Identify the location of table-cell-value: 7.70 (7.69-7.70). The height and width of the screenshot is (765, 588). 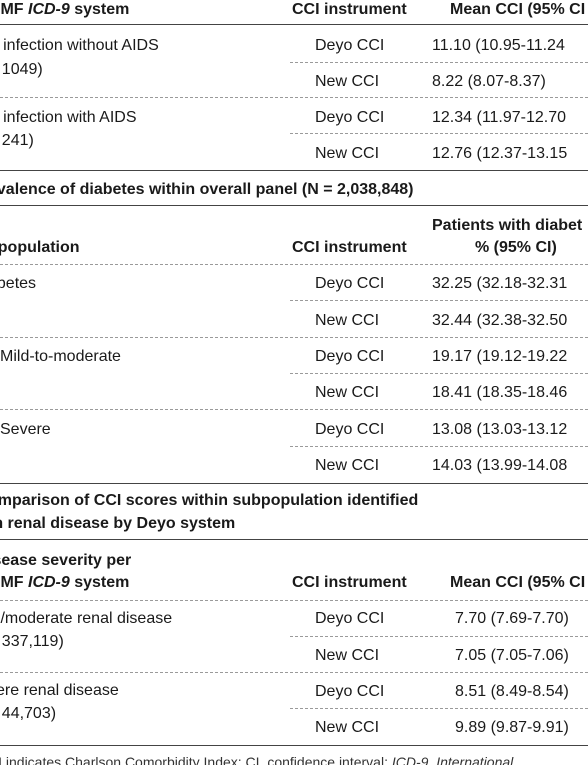
(512, 618).